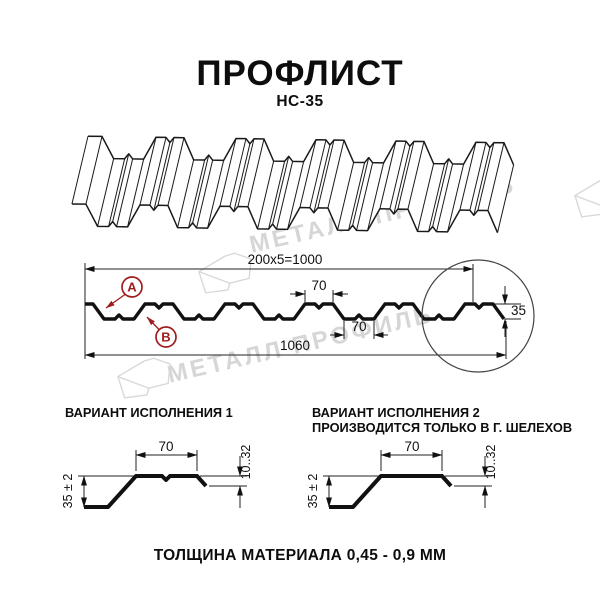  I want to click on dim-valley-width-bottom: 70, so click(358, 326).